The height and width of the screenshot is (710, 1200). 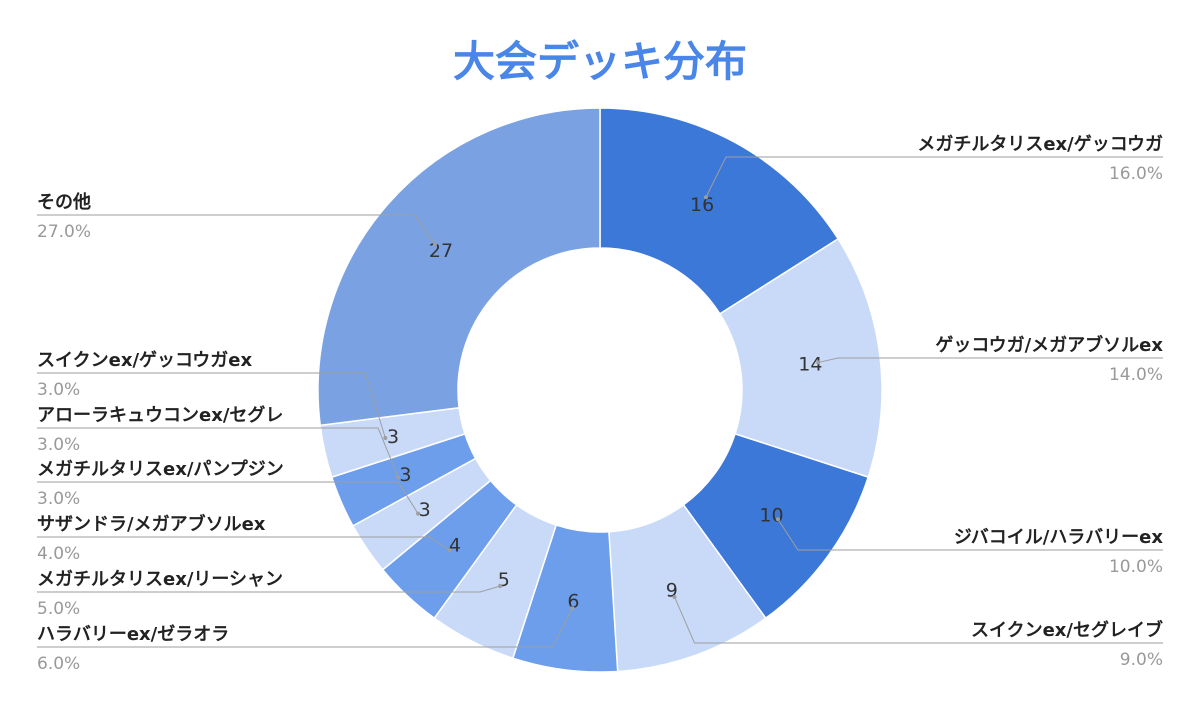 What do you see at coordinates (1049, 345) in the screenshot?
I see `slice-name-label: ゲッコウガ/メガアブソルex` at bounding box center [1049, 345].